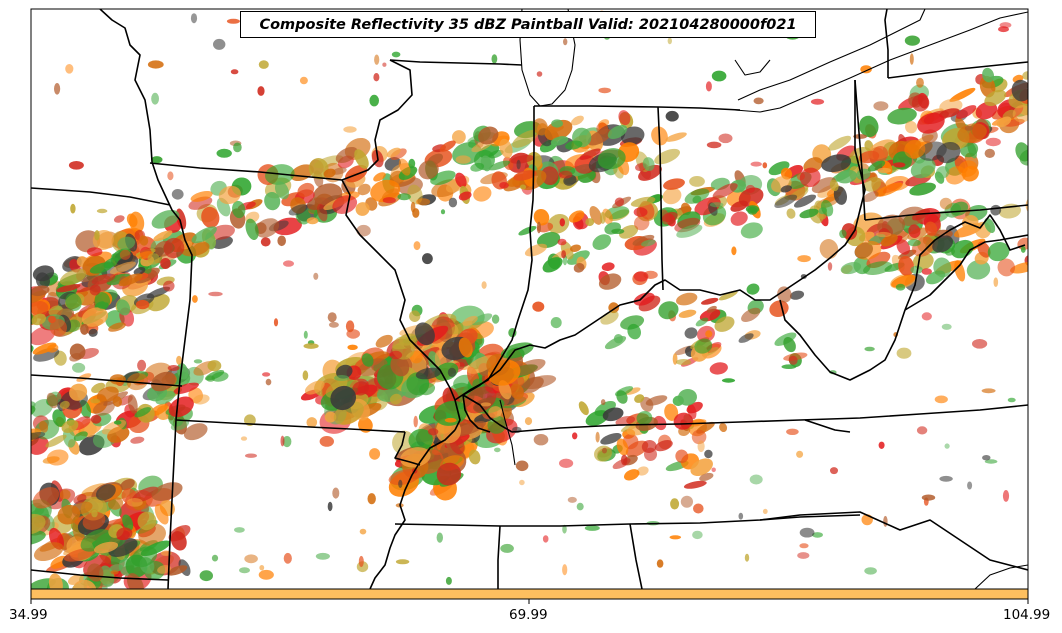 Image resolution: width=1062 pixels, height=633 pixels. Describe the element at coordinates (831, 55) in the screenshot. I see `lake-erie-outline` at that location.